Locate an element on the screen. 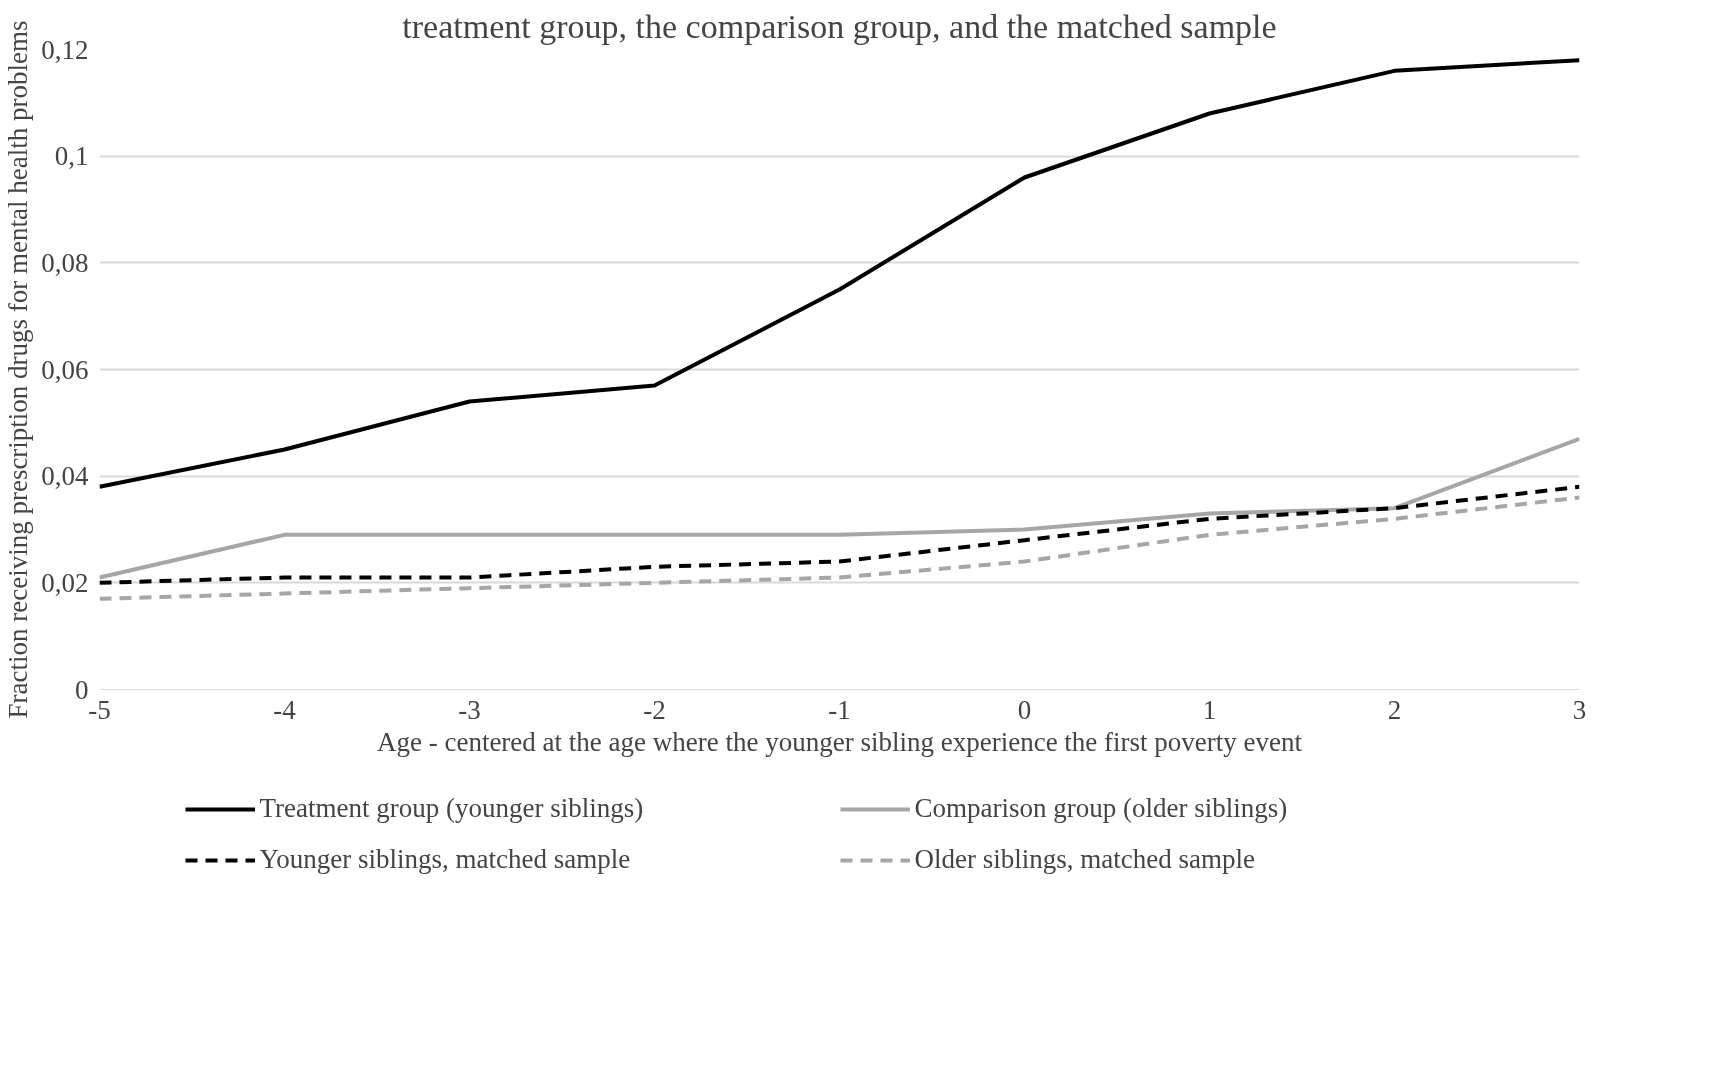 This screenshot has width=1724, height=1092. x-tick-label: -4 is located at coordinates (285, 709).